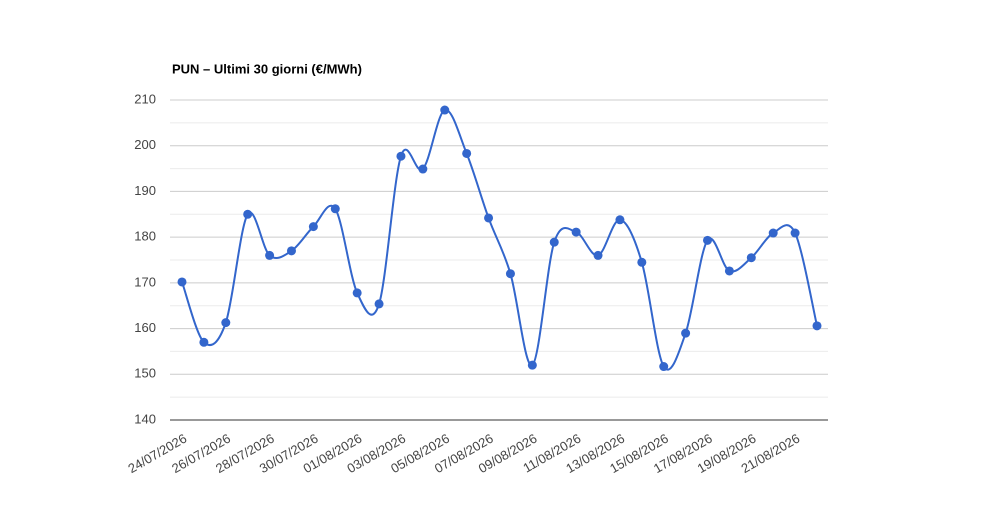  Describe the element at coordinates (145, 327) in the screenshot. I see `y-tick-label: 160` at that location.